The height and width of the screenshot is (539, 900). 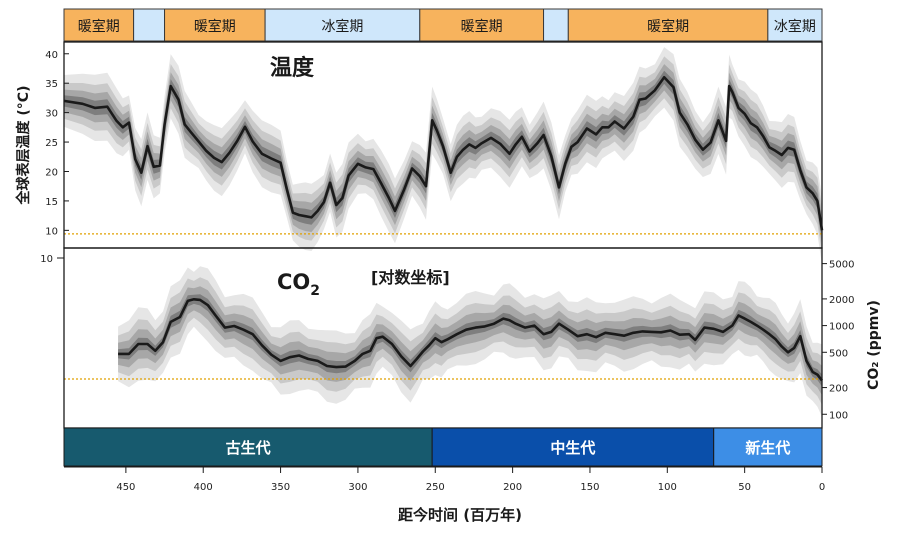 I want to click on climate-band-label-6: 暖室期, so click(x=668, y=26).